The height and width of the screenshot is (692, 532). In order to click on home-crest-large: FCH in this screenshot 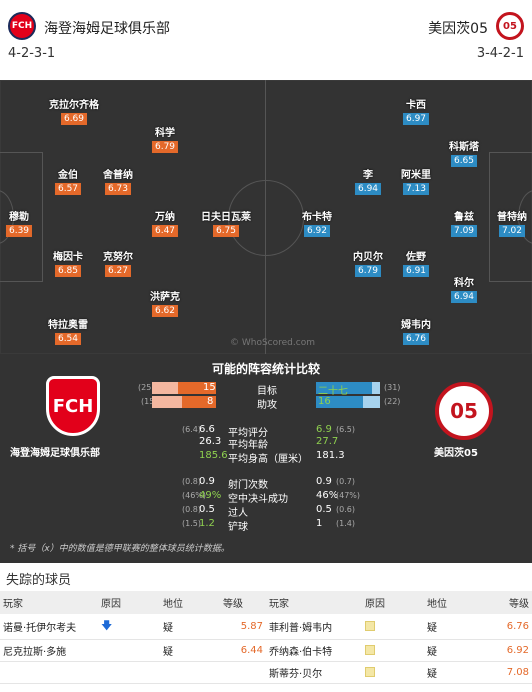, I will do `click(73, 406)`.